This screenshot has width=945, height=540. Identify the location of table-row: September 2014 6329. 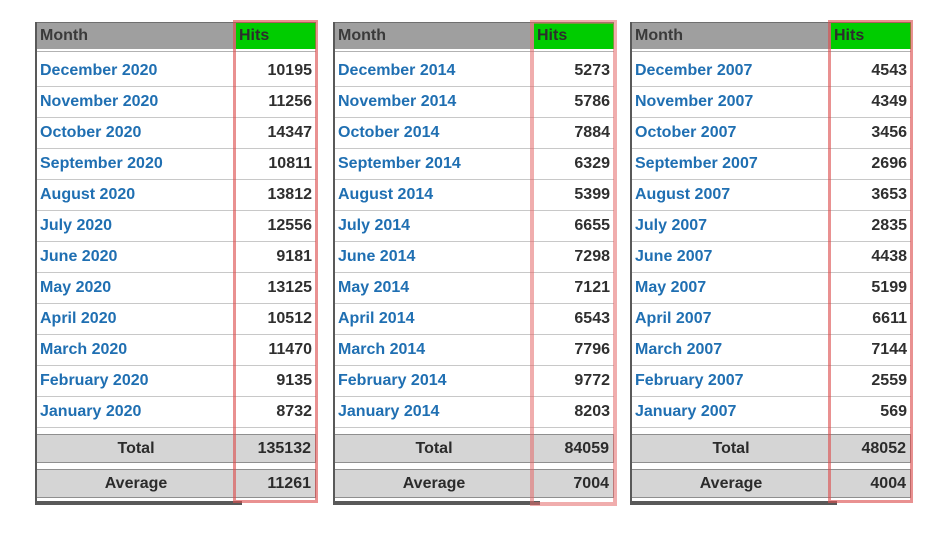
(473, 164).